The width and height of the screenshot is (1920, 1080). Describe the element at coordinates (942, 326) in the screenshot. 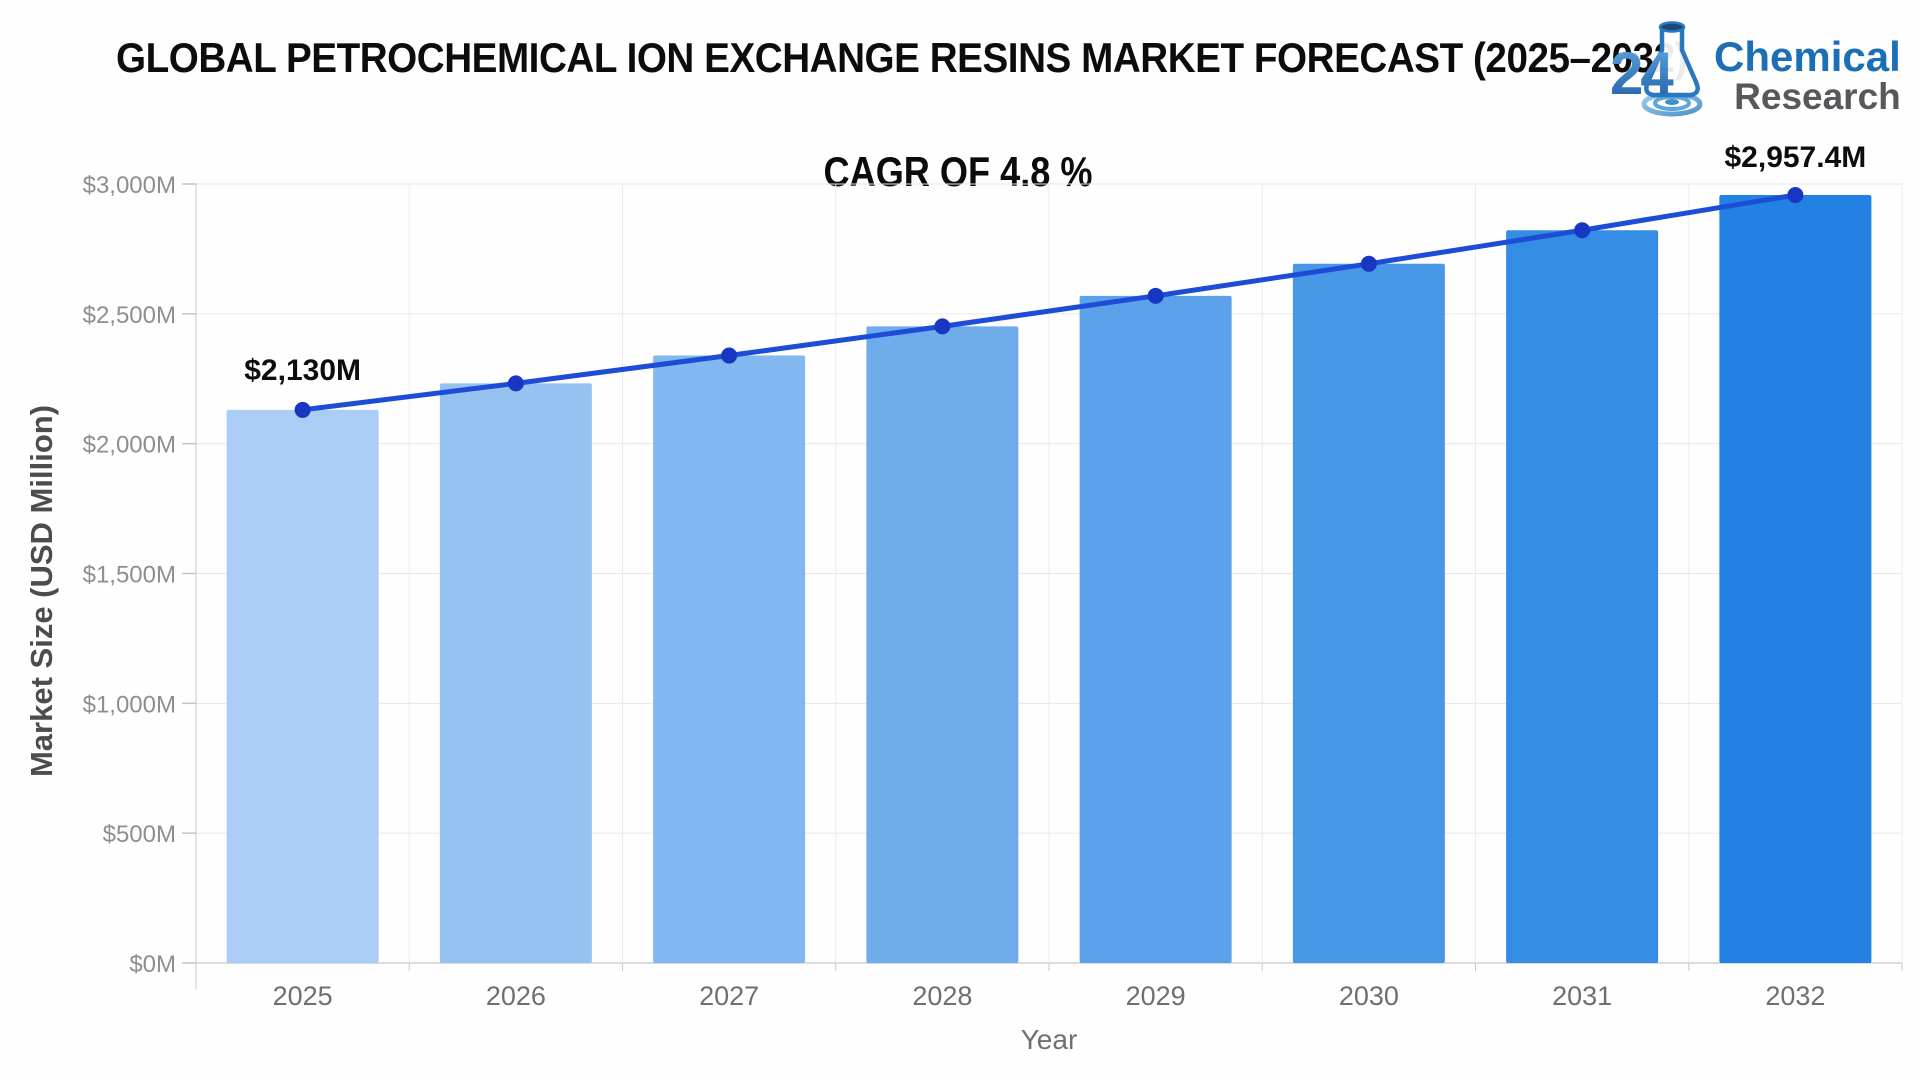

I see `data-point-2028` at that location.